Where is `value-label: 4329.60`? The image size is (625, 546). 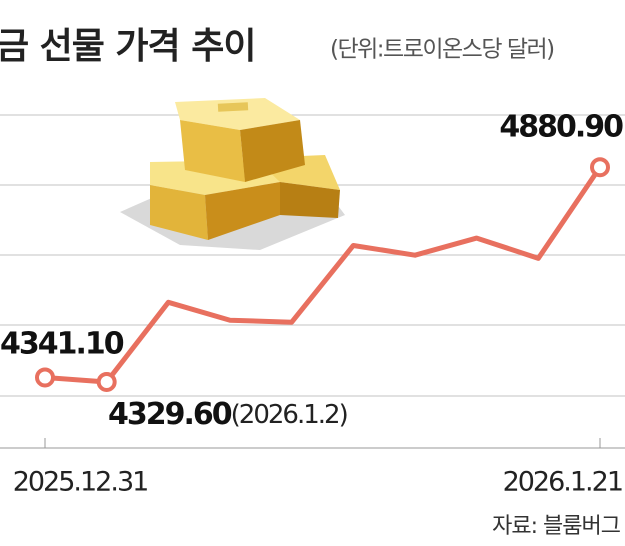
value-label: 4329.60 is located at coordinates (170, 414).